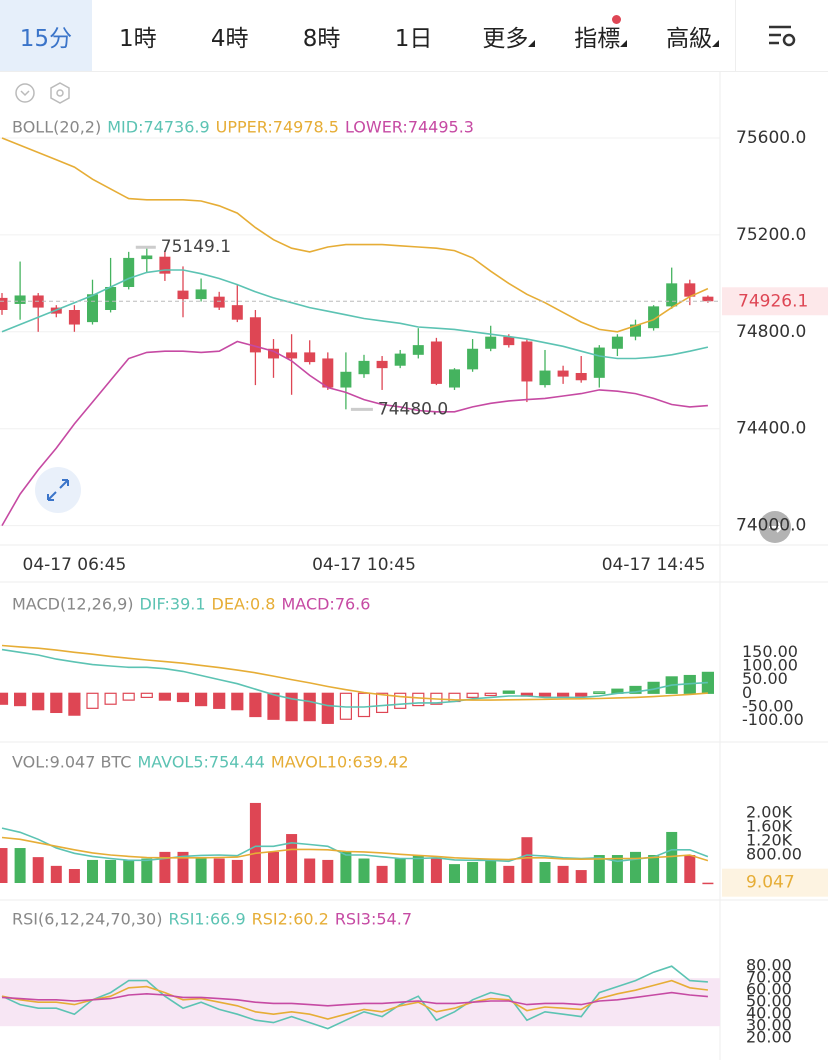 This screenshot has width=828, height=1060. What do you see at coordinates (769, 1037) in the screenshot?
I see `y-tick-label: 20.00` at bounding box center [769, 1037].